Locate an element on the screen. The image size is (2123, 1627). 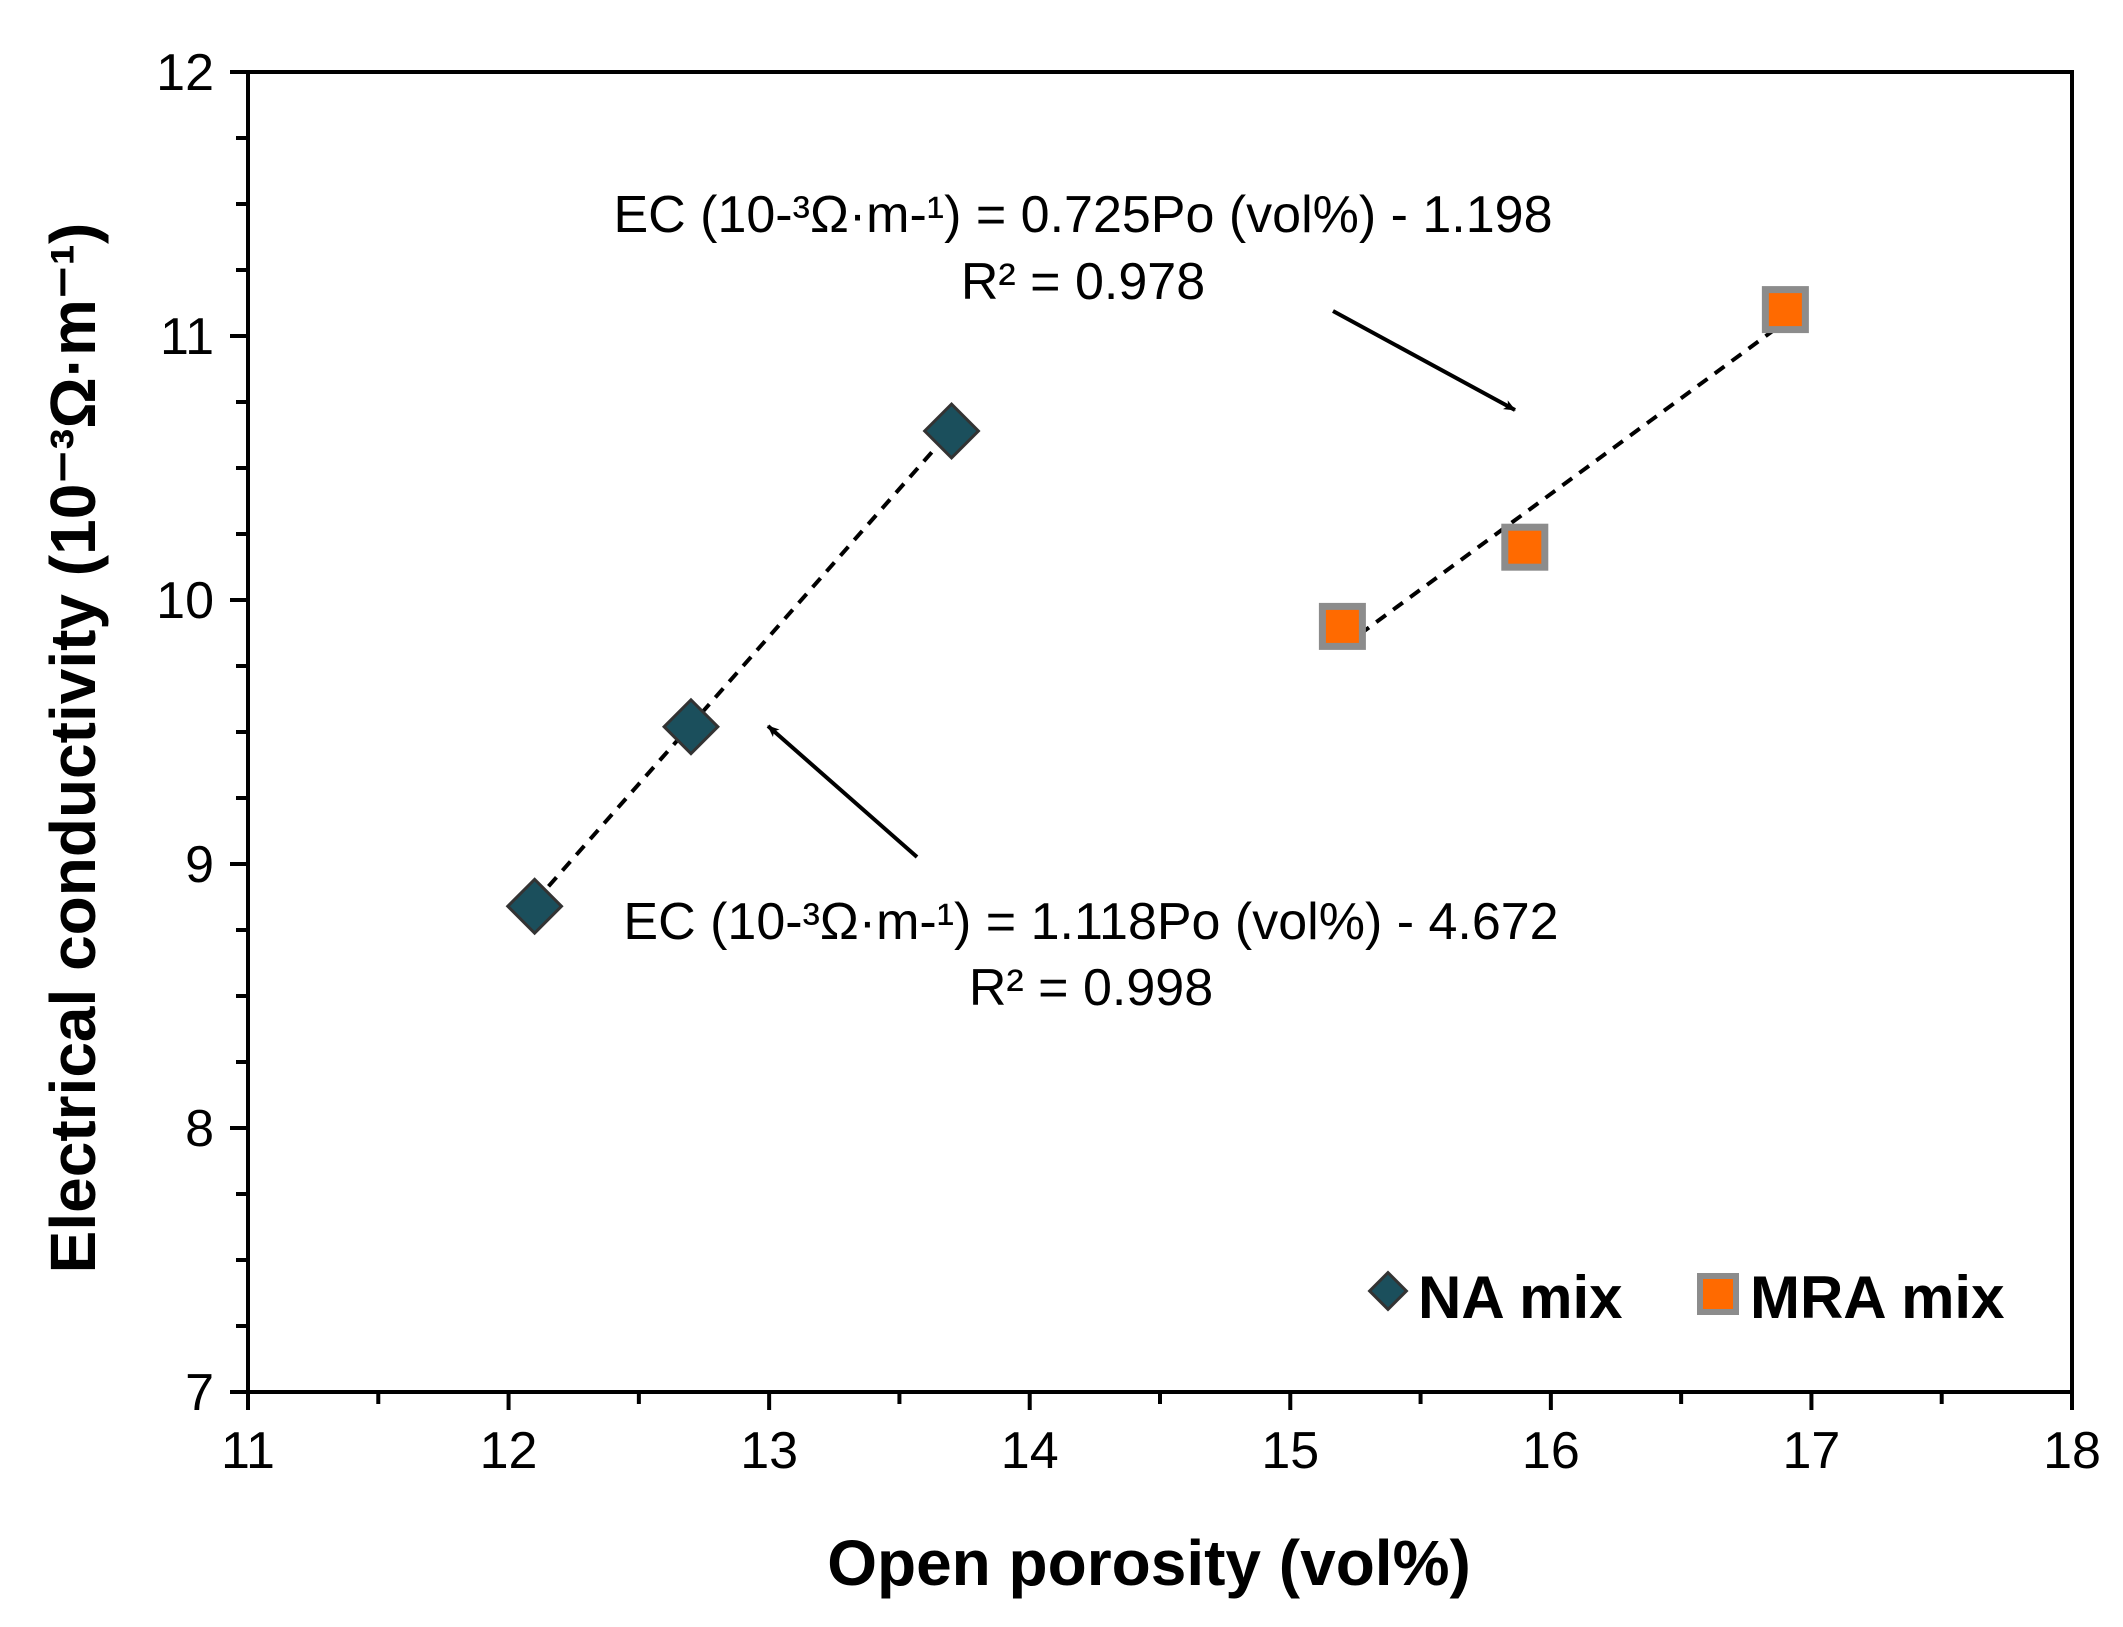
legend-mra-symbol is located at coordinates (1718, 1294).